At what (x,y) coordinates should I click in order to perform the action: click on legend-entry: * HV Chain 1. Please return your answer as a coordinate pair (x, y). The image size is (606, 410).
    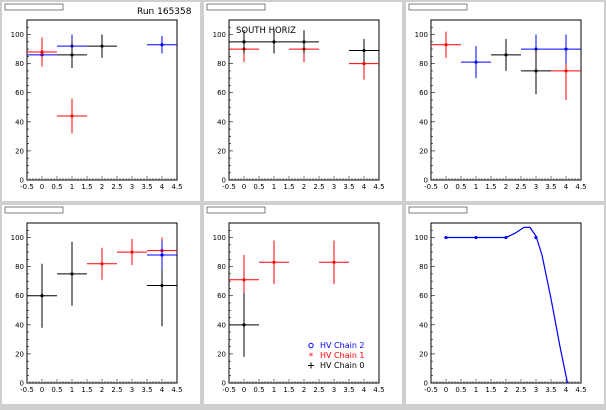
    Looking at the image, I should click on (337, 356).